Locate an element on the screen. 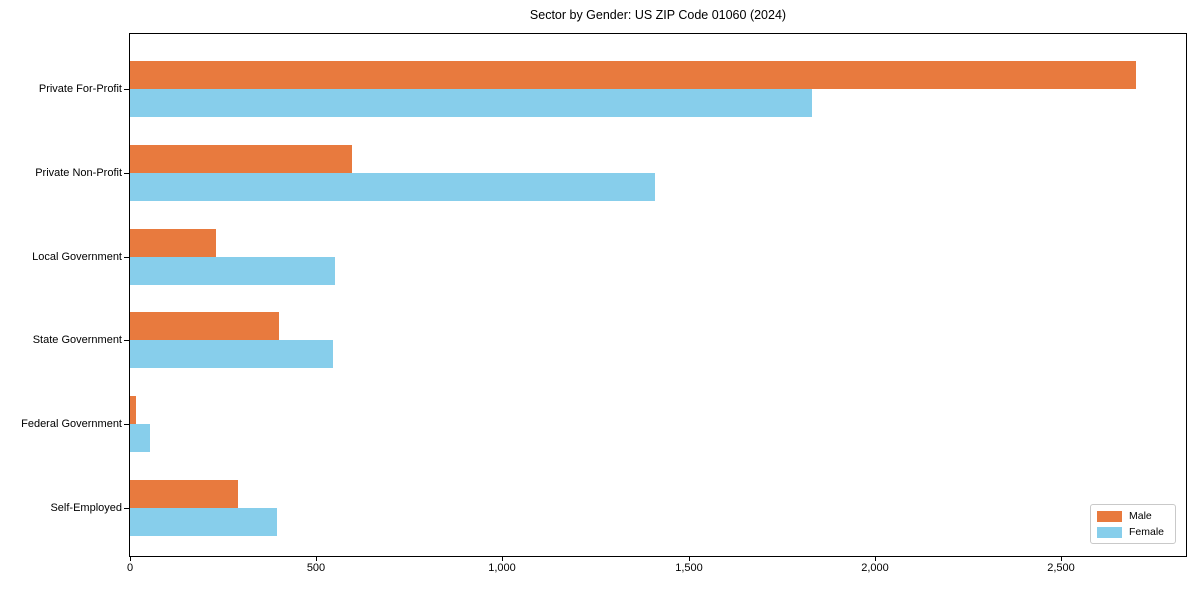 Image resolution: width=1200 pixels, height=600 pixels. legend-swatch-male is located at coordinates (1109, 516).